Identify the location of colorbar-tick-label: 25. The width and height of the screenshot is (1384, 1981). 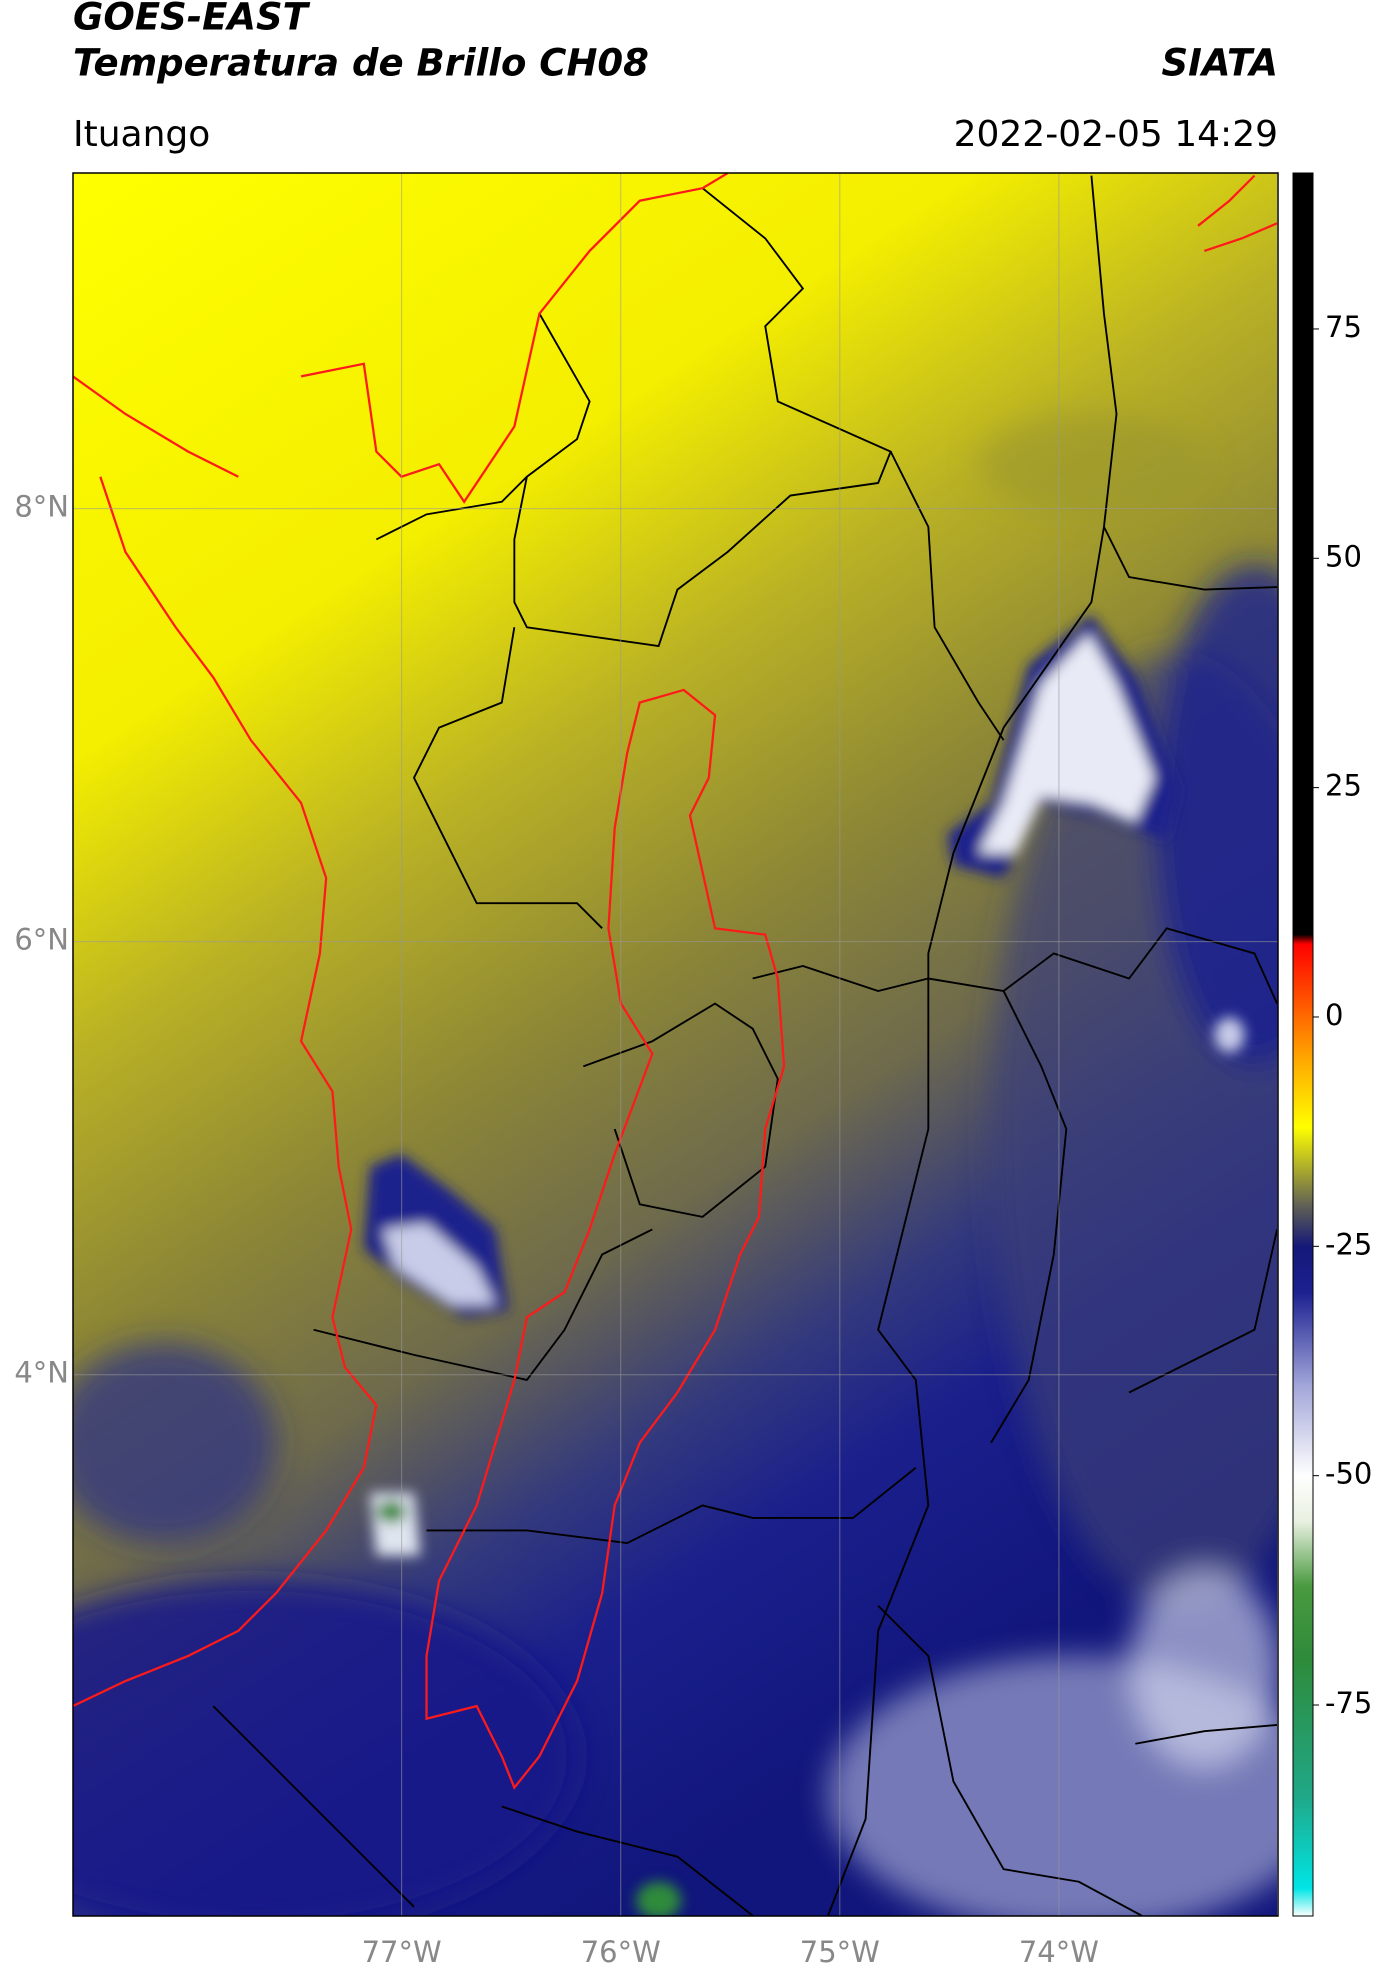
(1343, 786).